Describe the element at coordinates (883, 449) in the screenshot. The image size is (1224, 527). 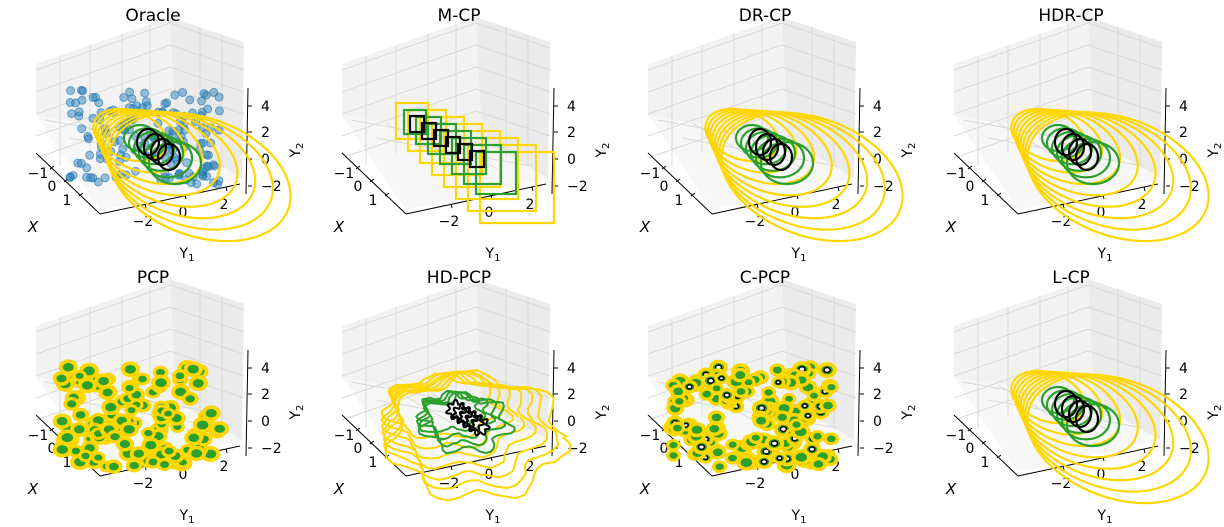
I see `y2-tick-label: −2` at that location.